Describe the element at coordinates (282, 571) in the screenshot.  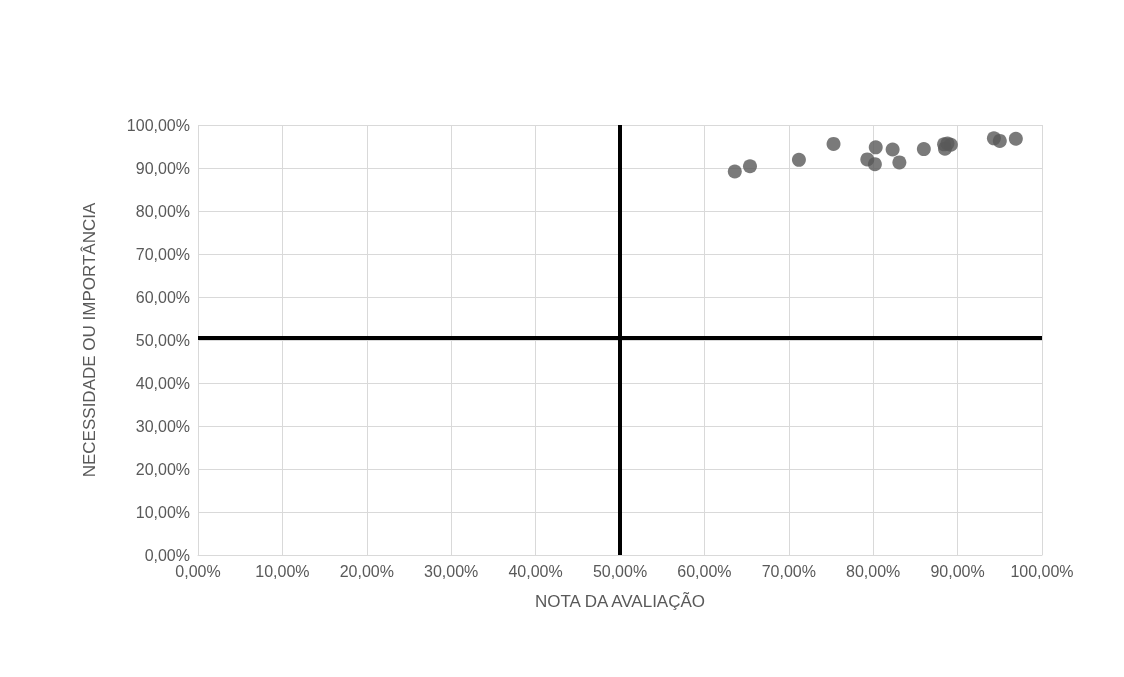
I see `x-tick-label: 10,00%` at that location.